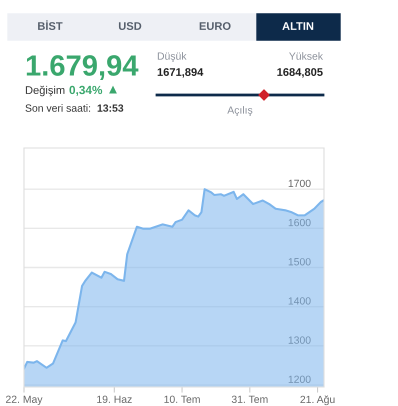 The width and height of the screenshot is (398, 406). What do you see at coordinates (215, 26) in the screenshot?
I see `text: EURO` at bounding box center [215, 26].